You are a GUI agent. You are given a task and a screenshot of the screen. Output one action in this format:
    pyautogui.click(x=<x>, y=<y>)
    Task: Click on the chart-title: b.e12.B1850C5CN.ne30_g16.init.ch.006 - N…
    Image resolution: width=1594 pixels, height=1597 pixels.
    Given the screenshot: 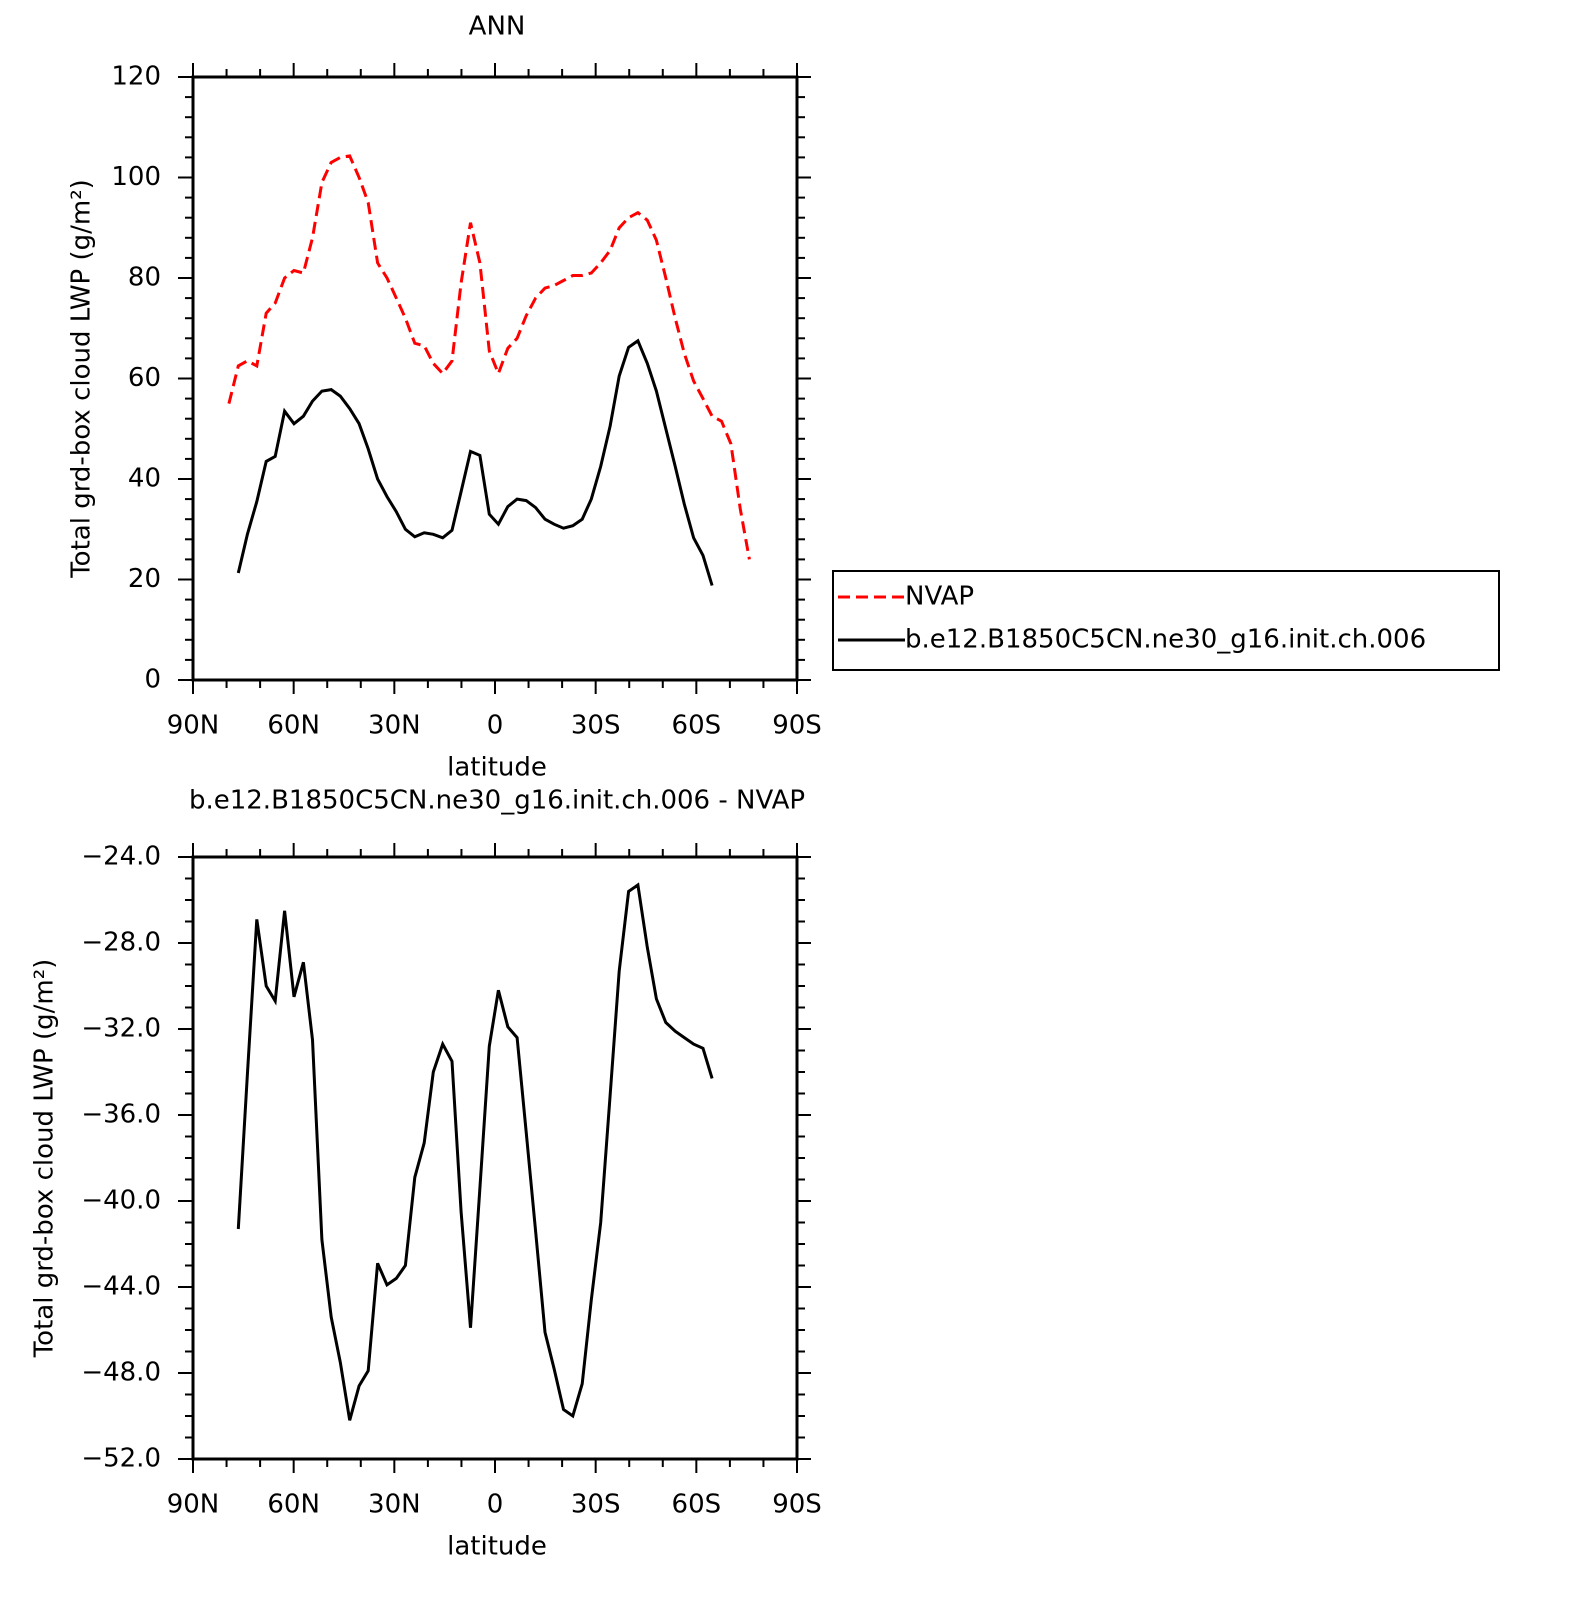 What is the action you would take?
    pyautogui.click(x=497, y=801)
    